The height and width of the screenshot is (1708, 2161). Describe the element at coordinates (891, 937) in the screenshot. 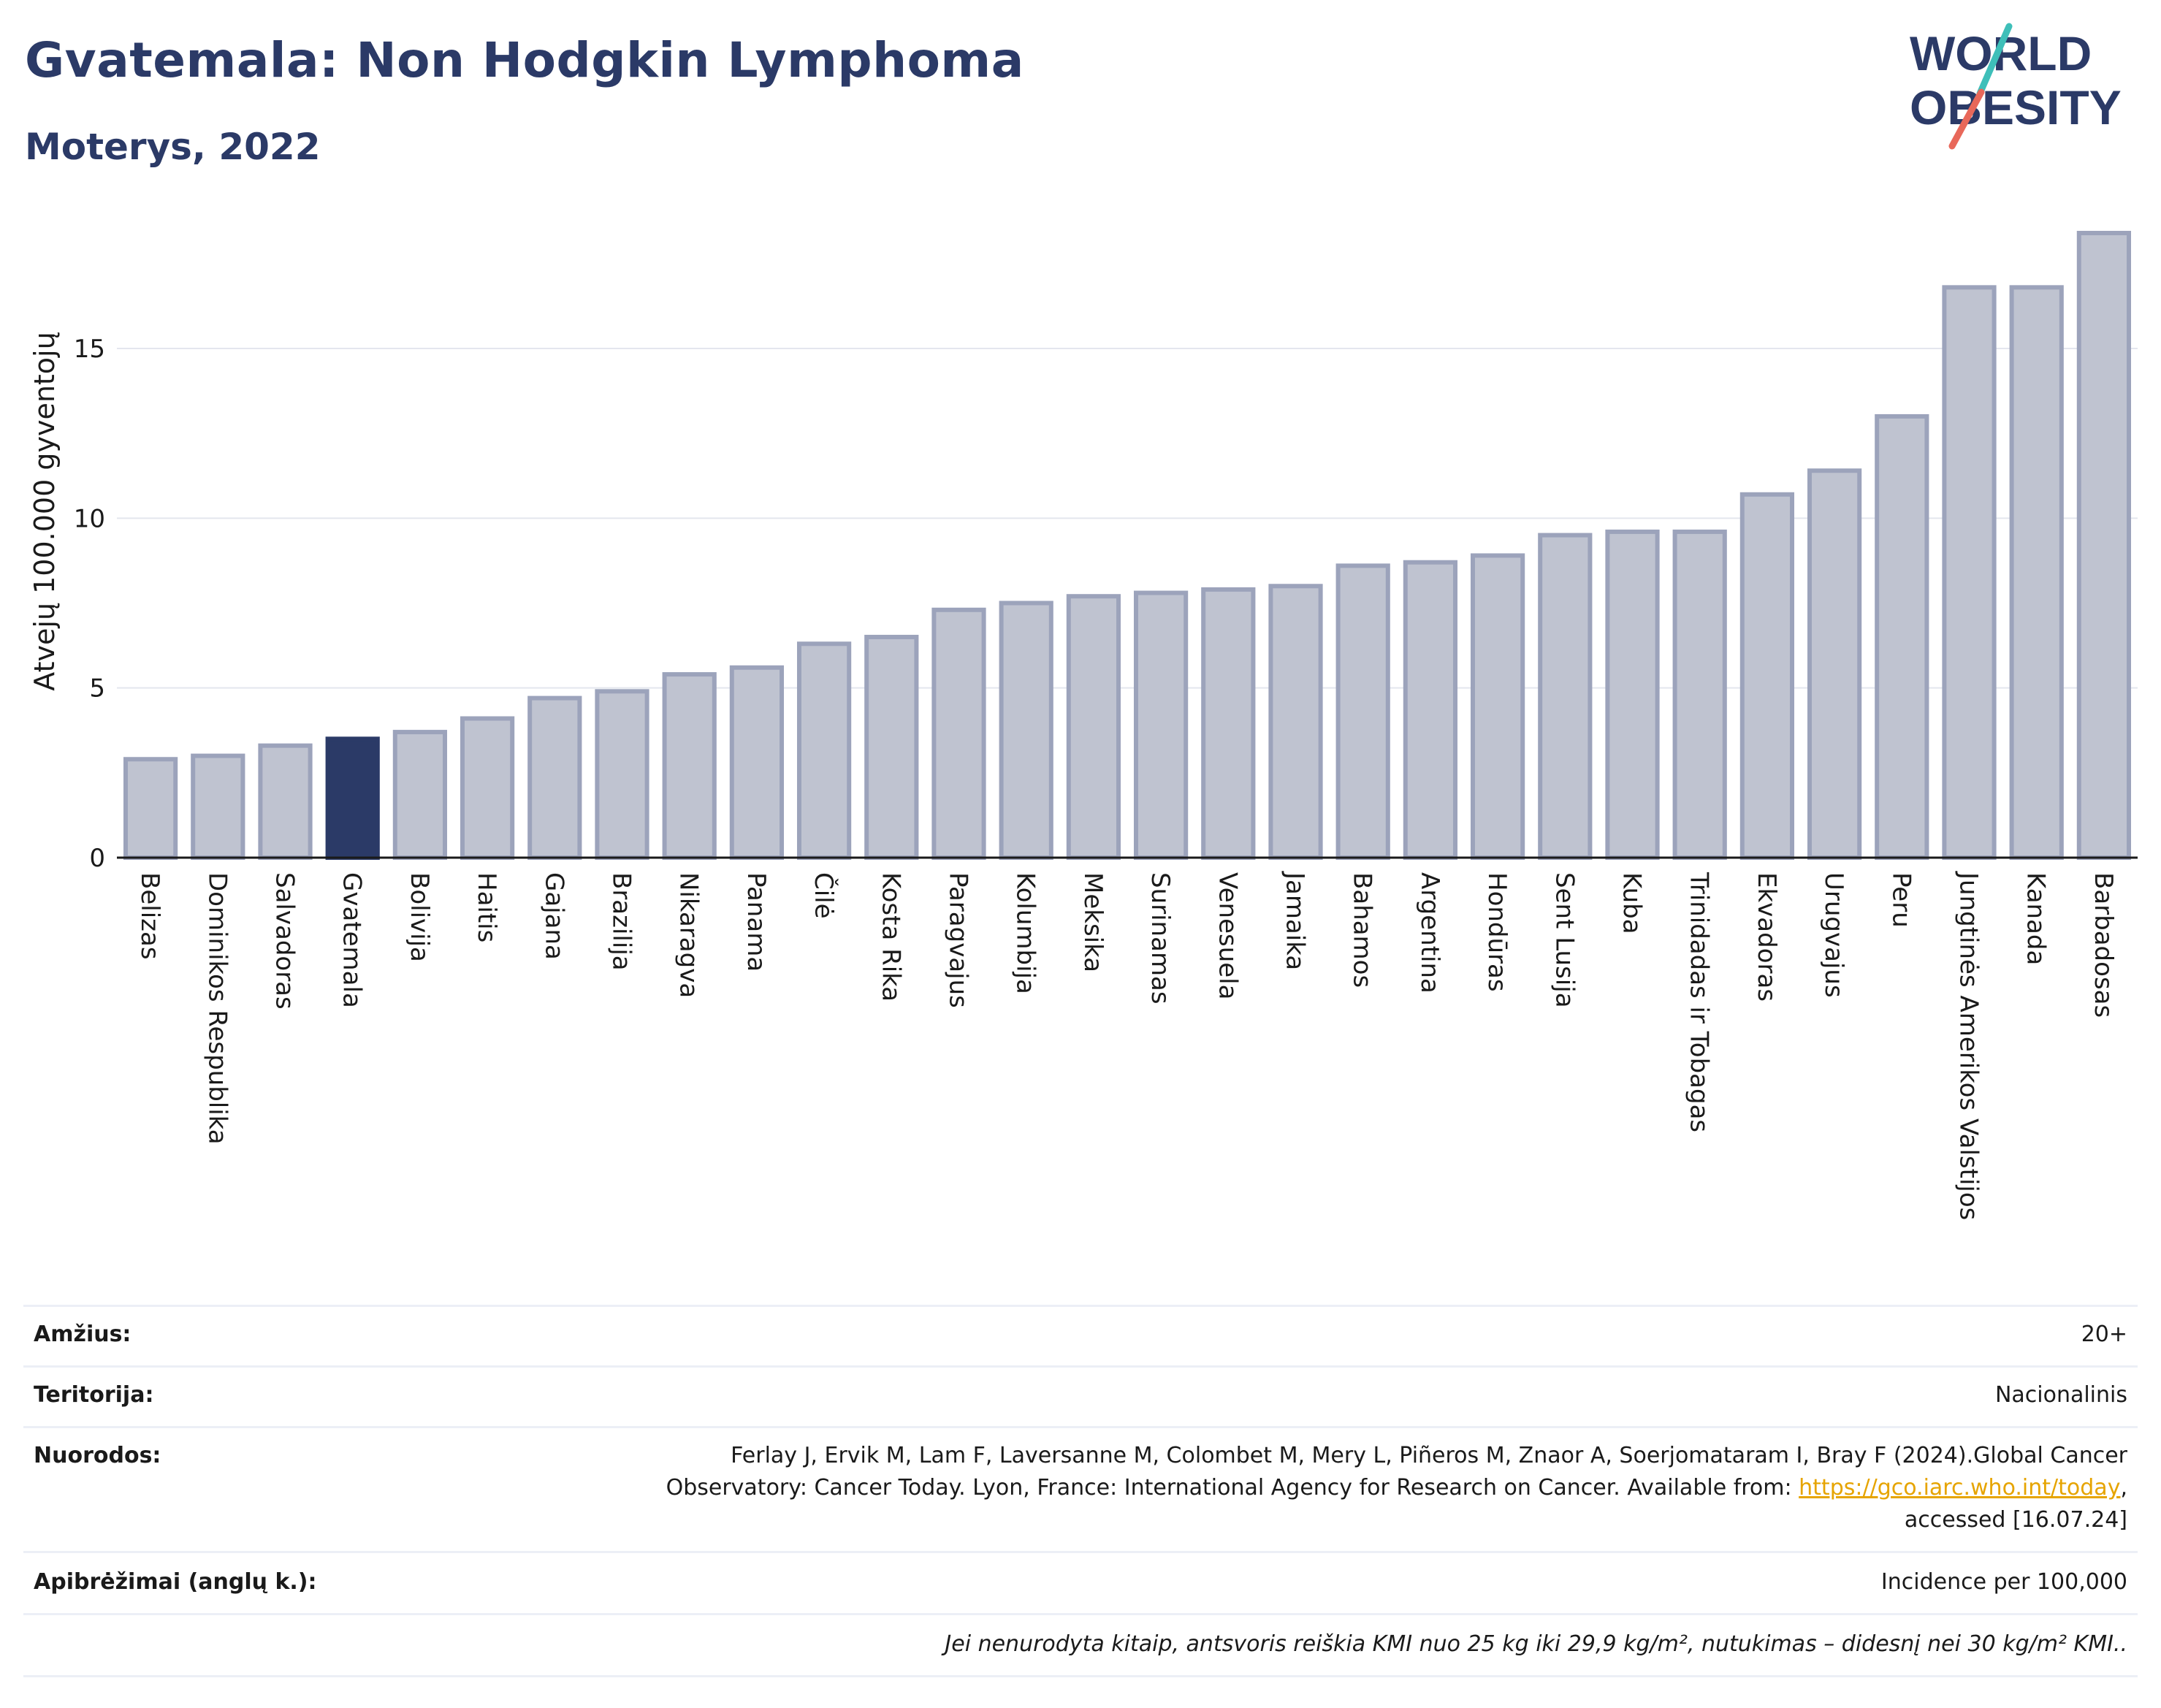

I see `x-tick-label: Kosta Rika` at that location.